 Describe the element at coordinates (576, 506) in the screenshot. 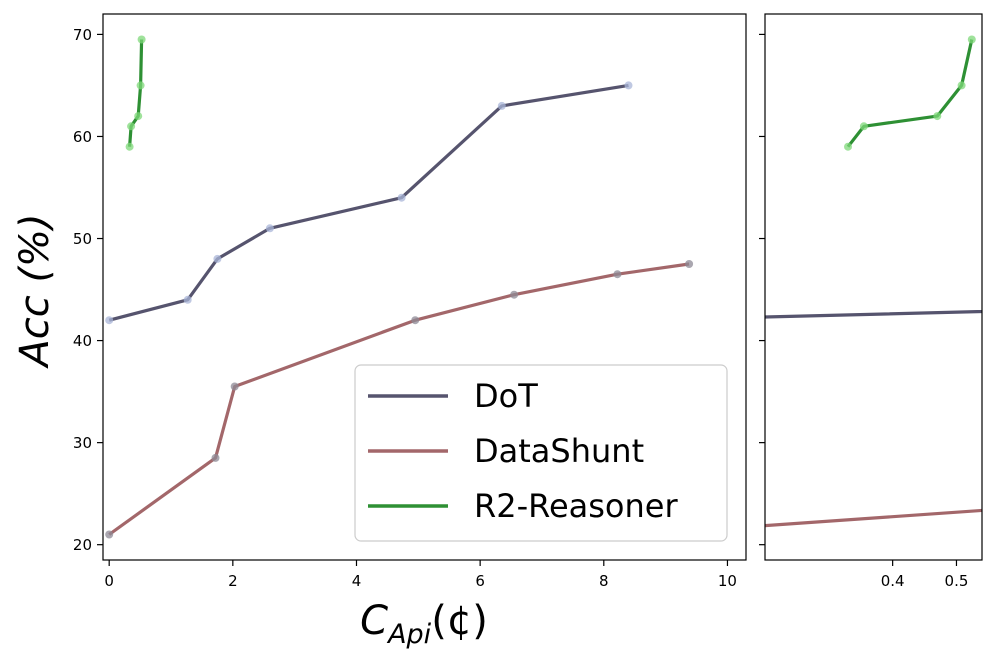

I see `legend-label-r2-reasoner: R2-Reasoner` at that location.